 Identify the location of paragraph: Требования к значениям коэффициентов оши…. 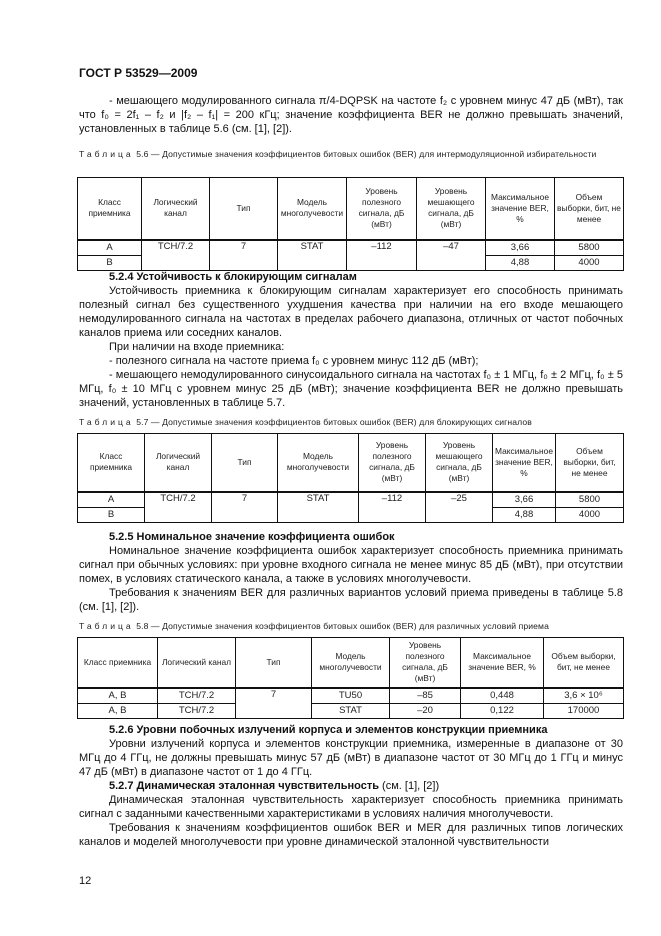
(351, 835).